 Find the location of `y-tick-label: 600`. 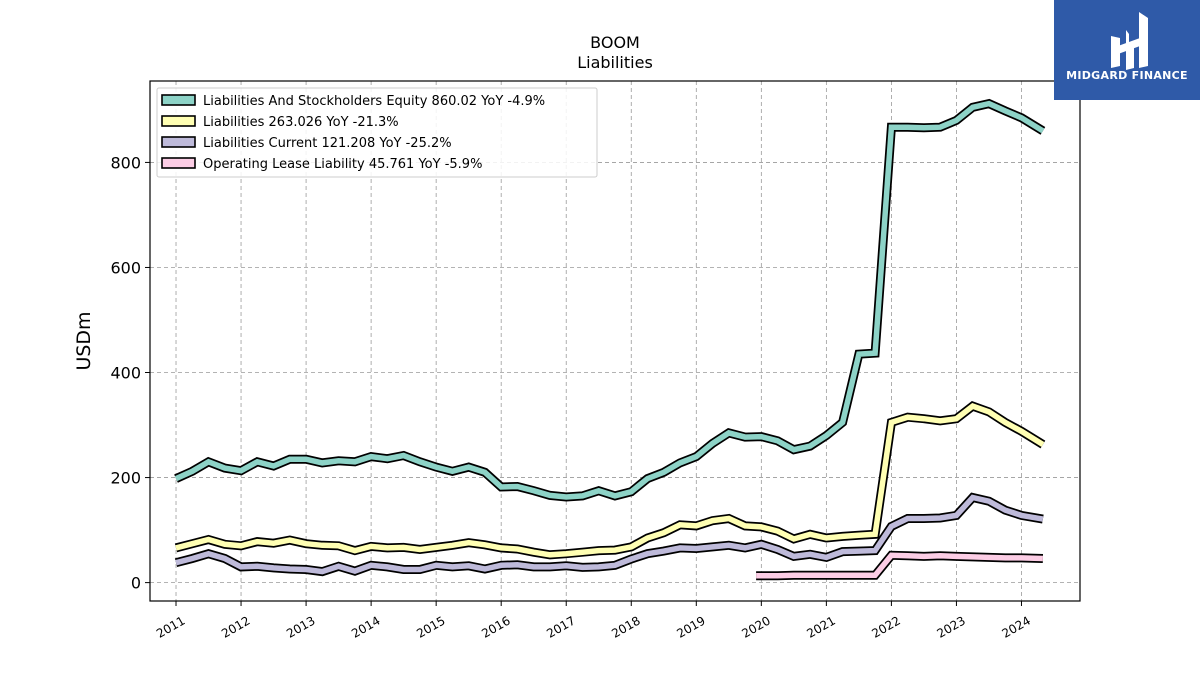

y-tick-label: 600 is located at coordinates (125, 267).